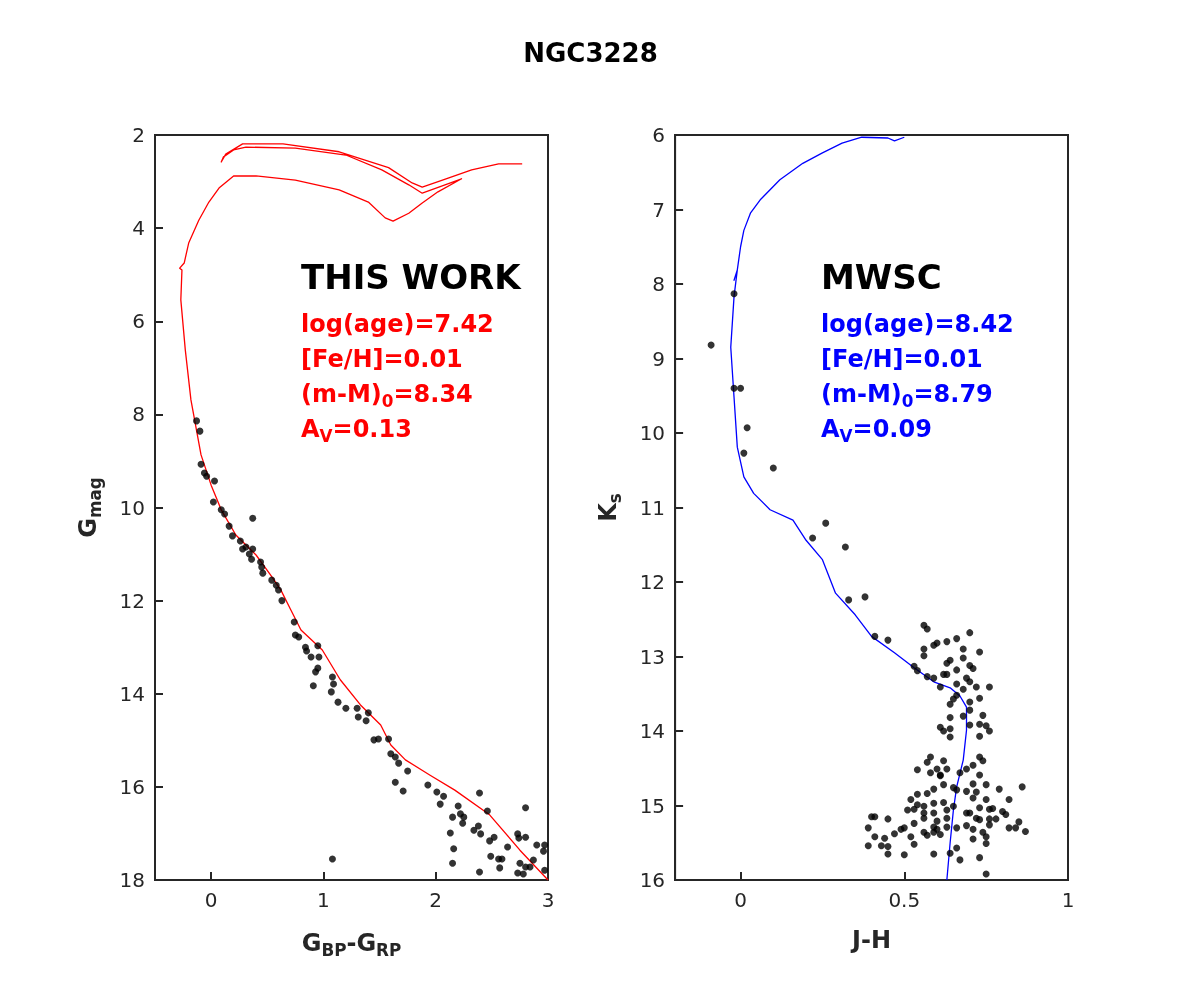  Describe the element at coordinates (548, 900) in the screenshot. I see `x-tick-label: 3` at that location.